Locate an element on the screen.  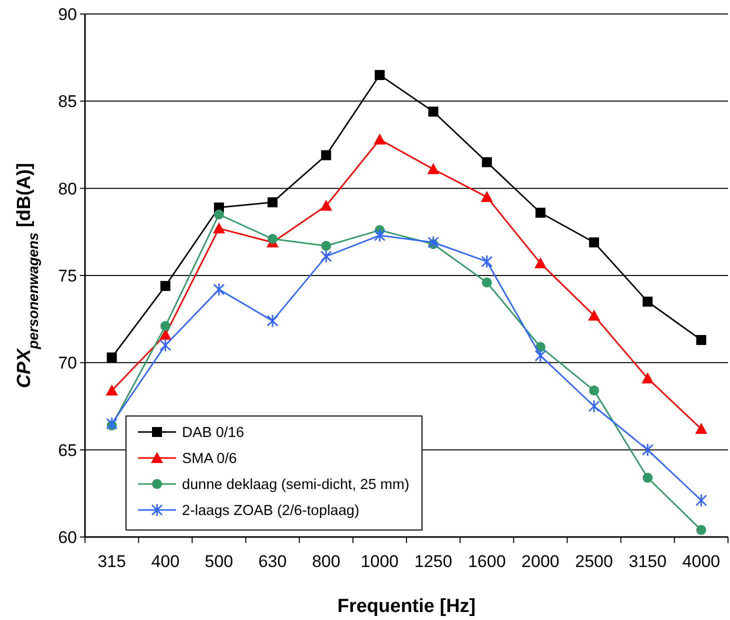
y-tick-label: 65 is located at coordinates (67, 450).